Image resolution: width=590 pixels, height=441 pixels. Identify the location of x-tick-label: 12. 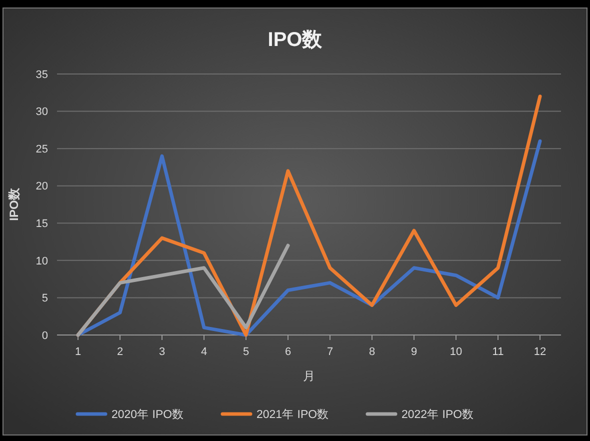
(540, 352).